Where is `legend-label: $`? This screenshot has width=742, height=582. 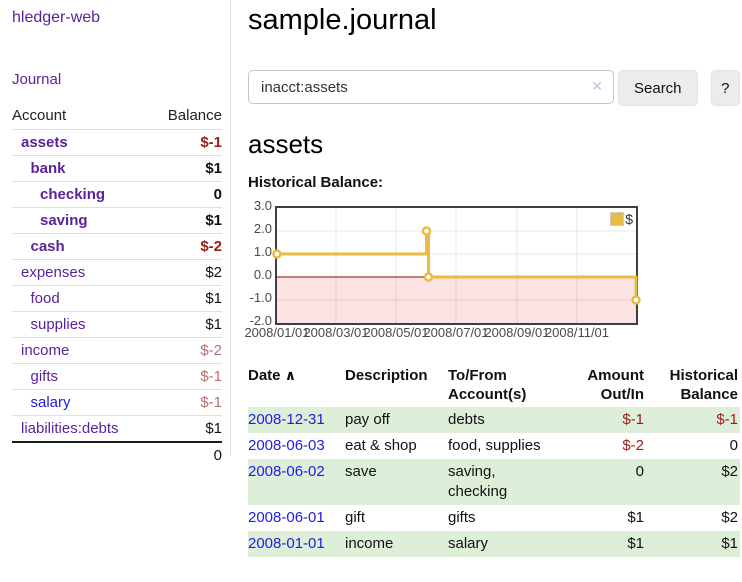 legend-label: $ is located at coordinates (629, 219).